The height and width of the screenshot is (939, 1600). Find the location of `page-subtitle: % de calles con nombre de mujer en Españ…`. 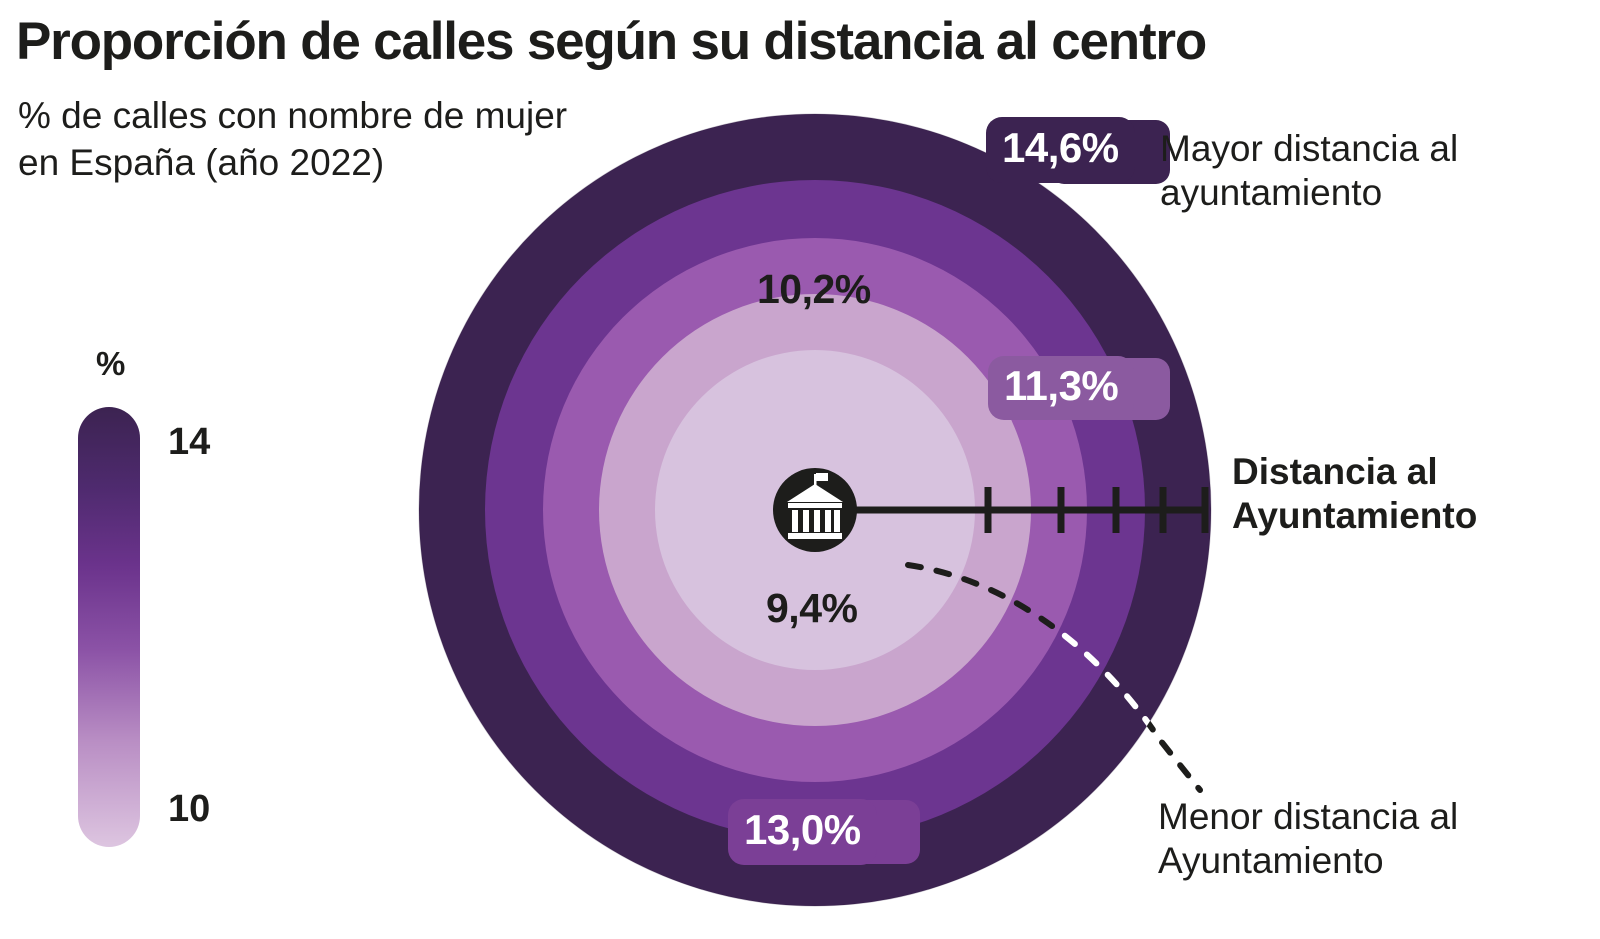

page-subtitle: % de calles con nombre de mujer en Españ… is located at coordinates (293, 139).